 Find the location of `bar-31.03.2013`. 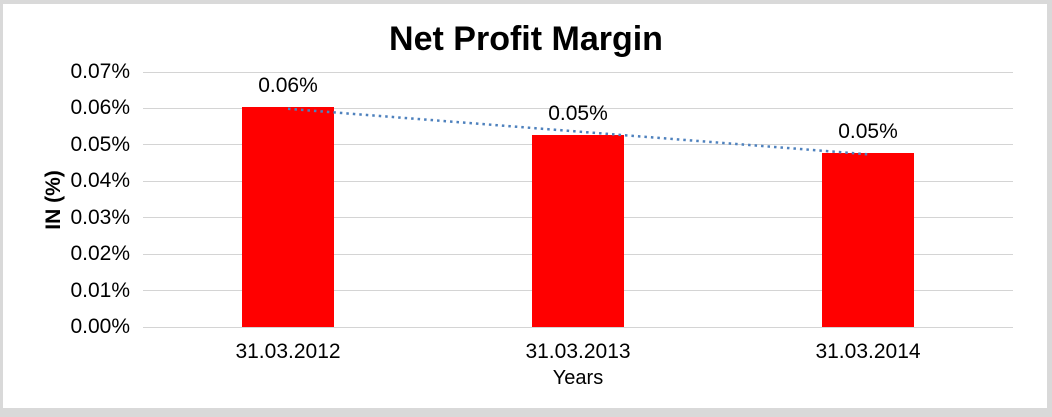

bar-31.03.2013 is located at coordinates (578, 231).